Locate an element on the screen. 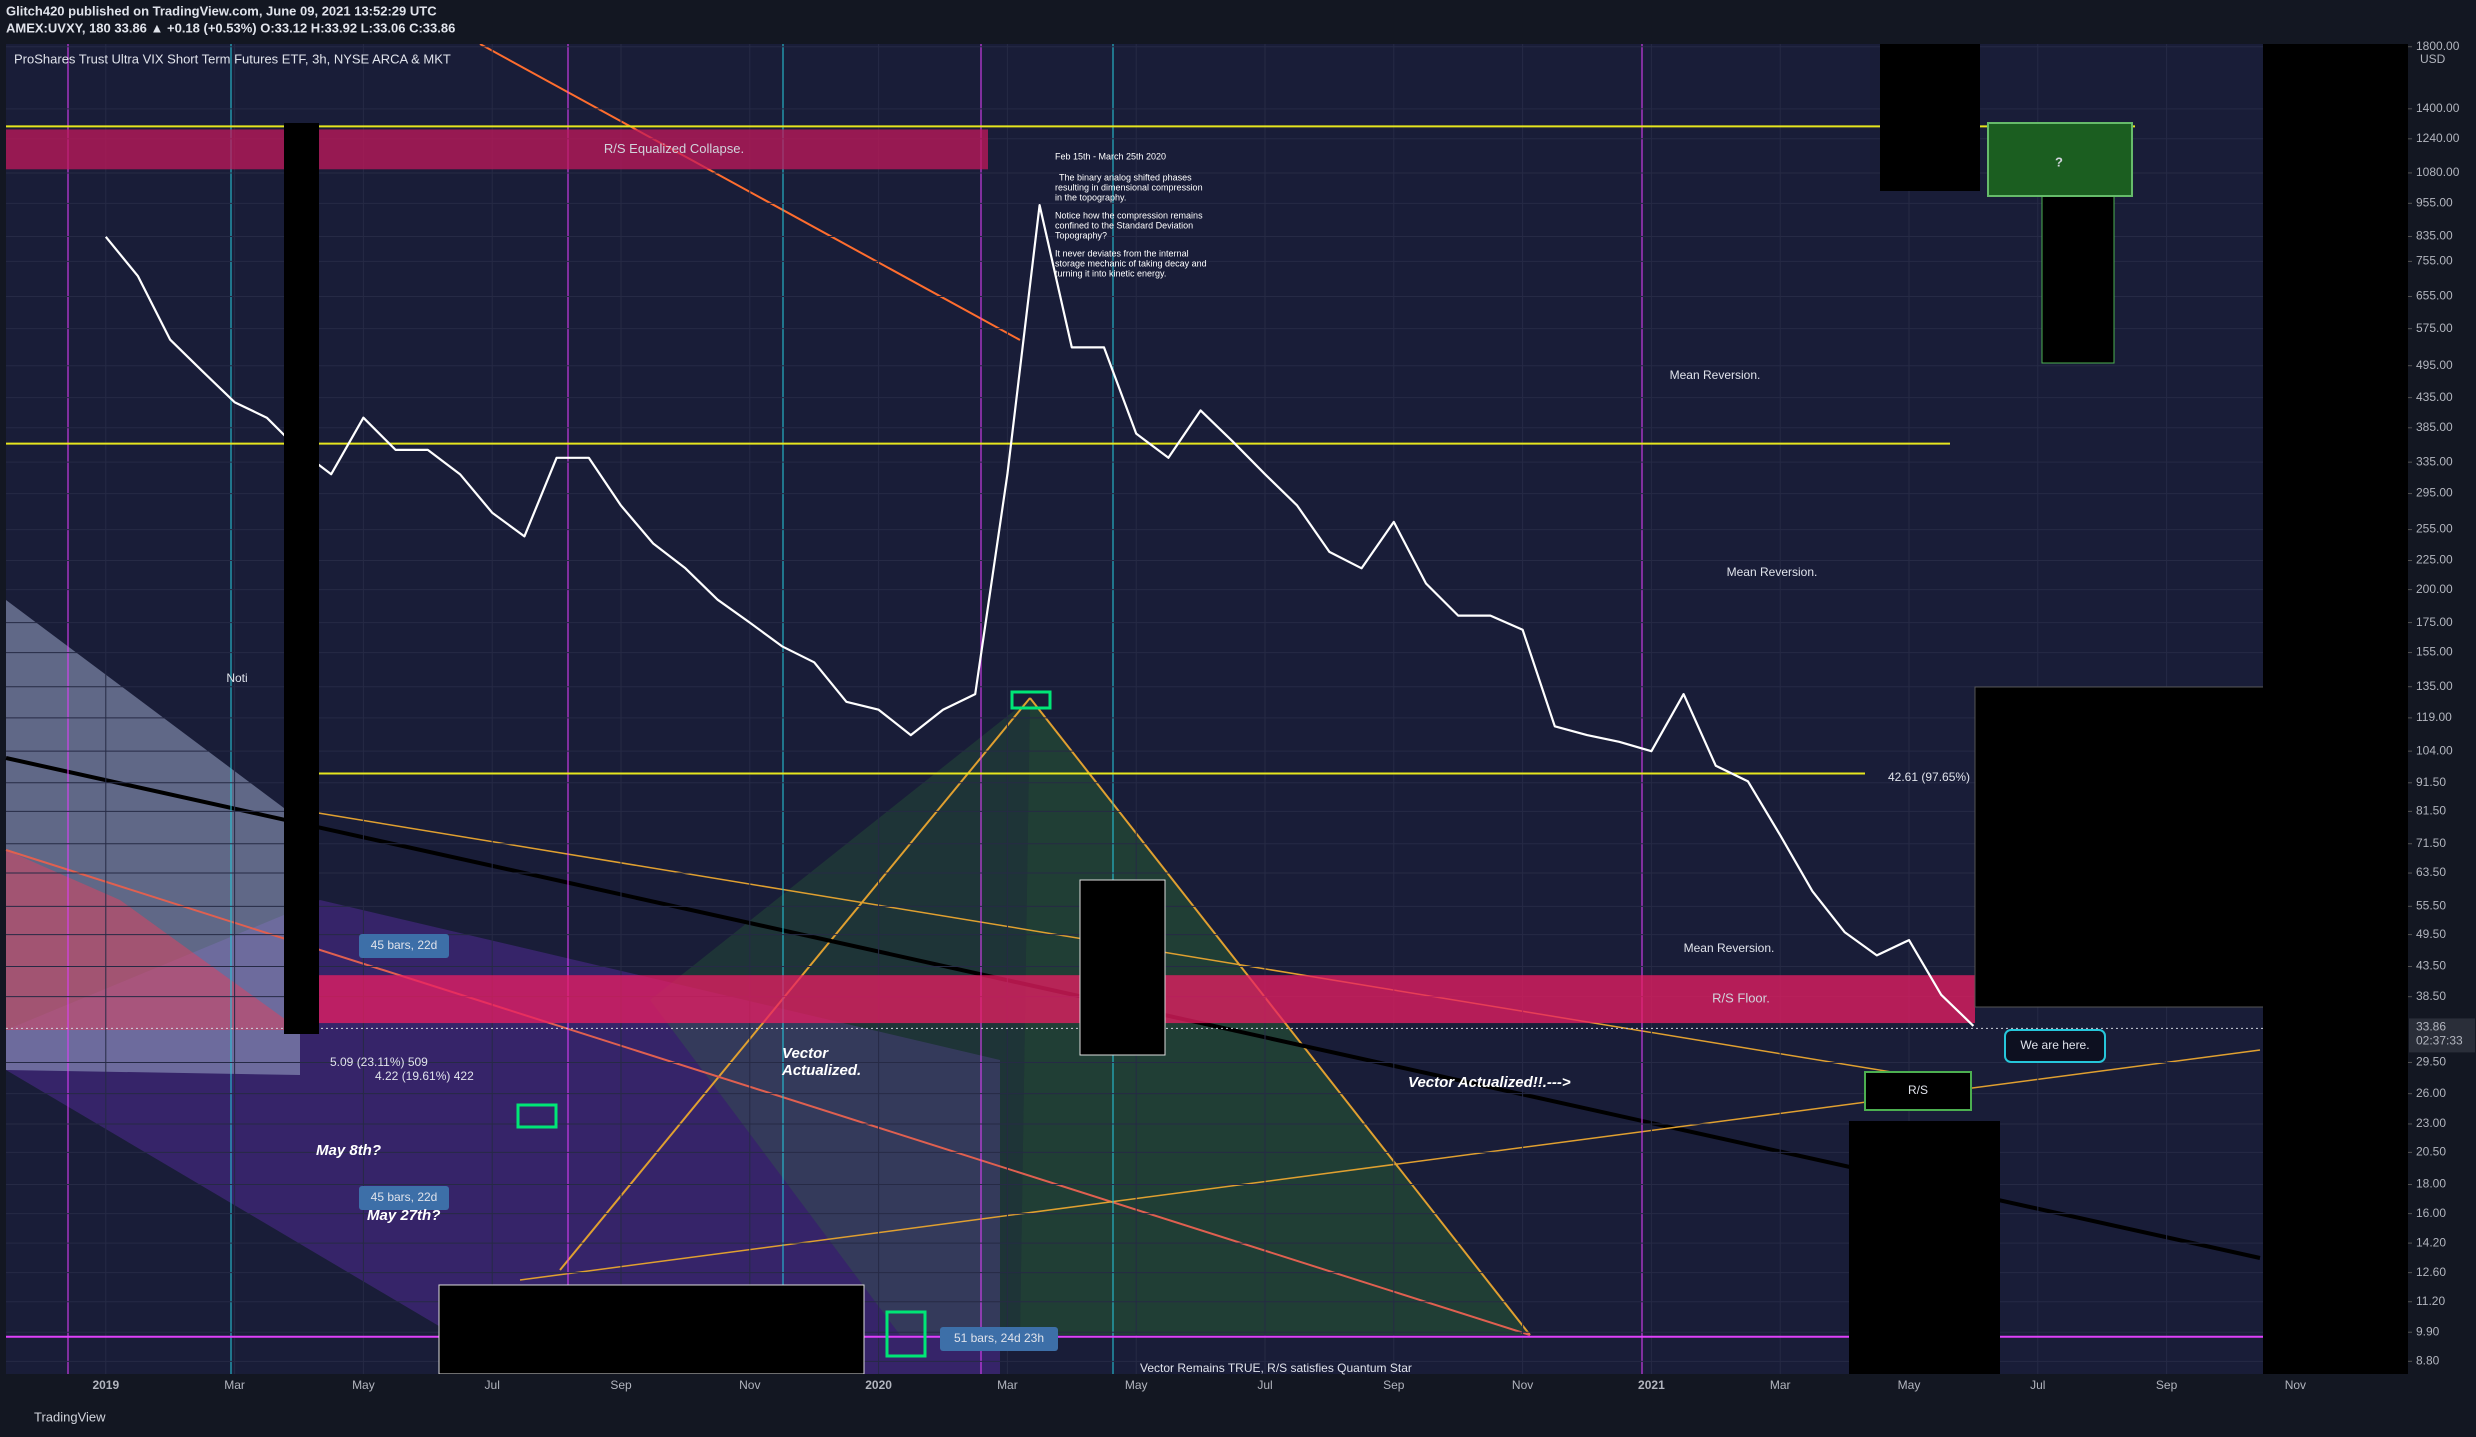 This screenshot has width=2476, height=1437. note: turning it into kinetic energy. is located at coordinates (1110, 273).